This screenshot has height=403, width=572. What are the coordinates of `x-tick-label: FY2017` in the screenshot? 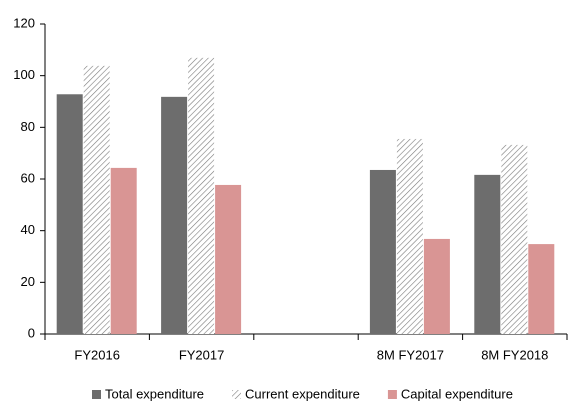 It's located at (202, 354).